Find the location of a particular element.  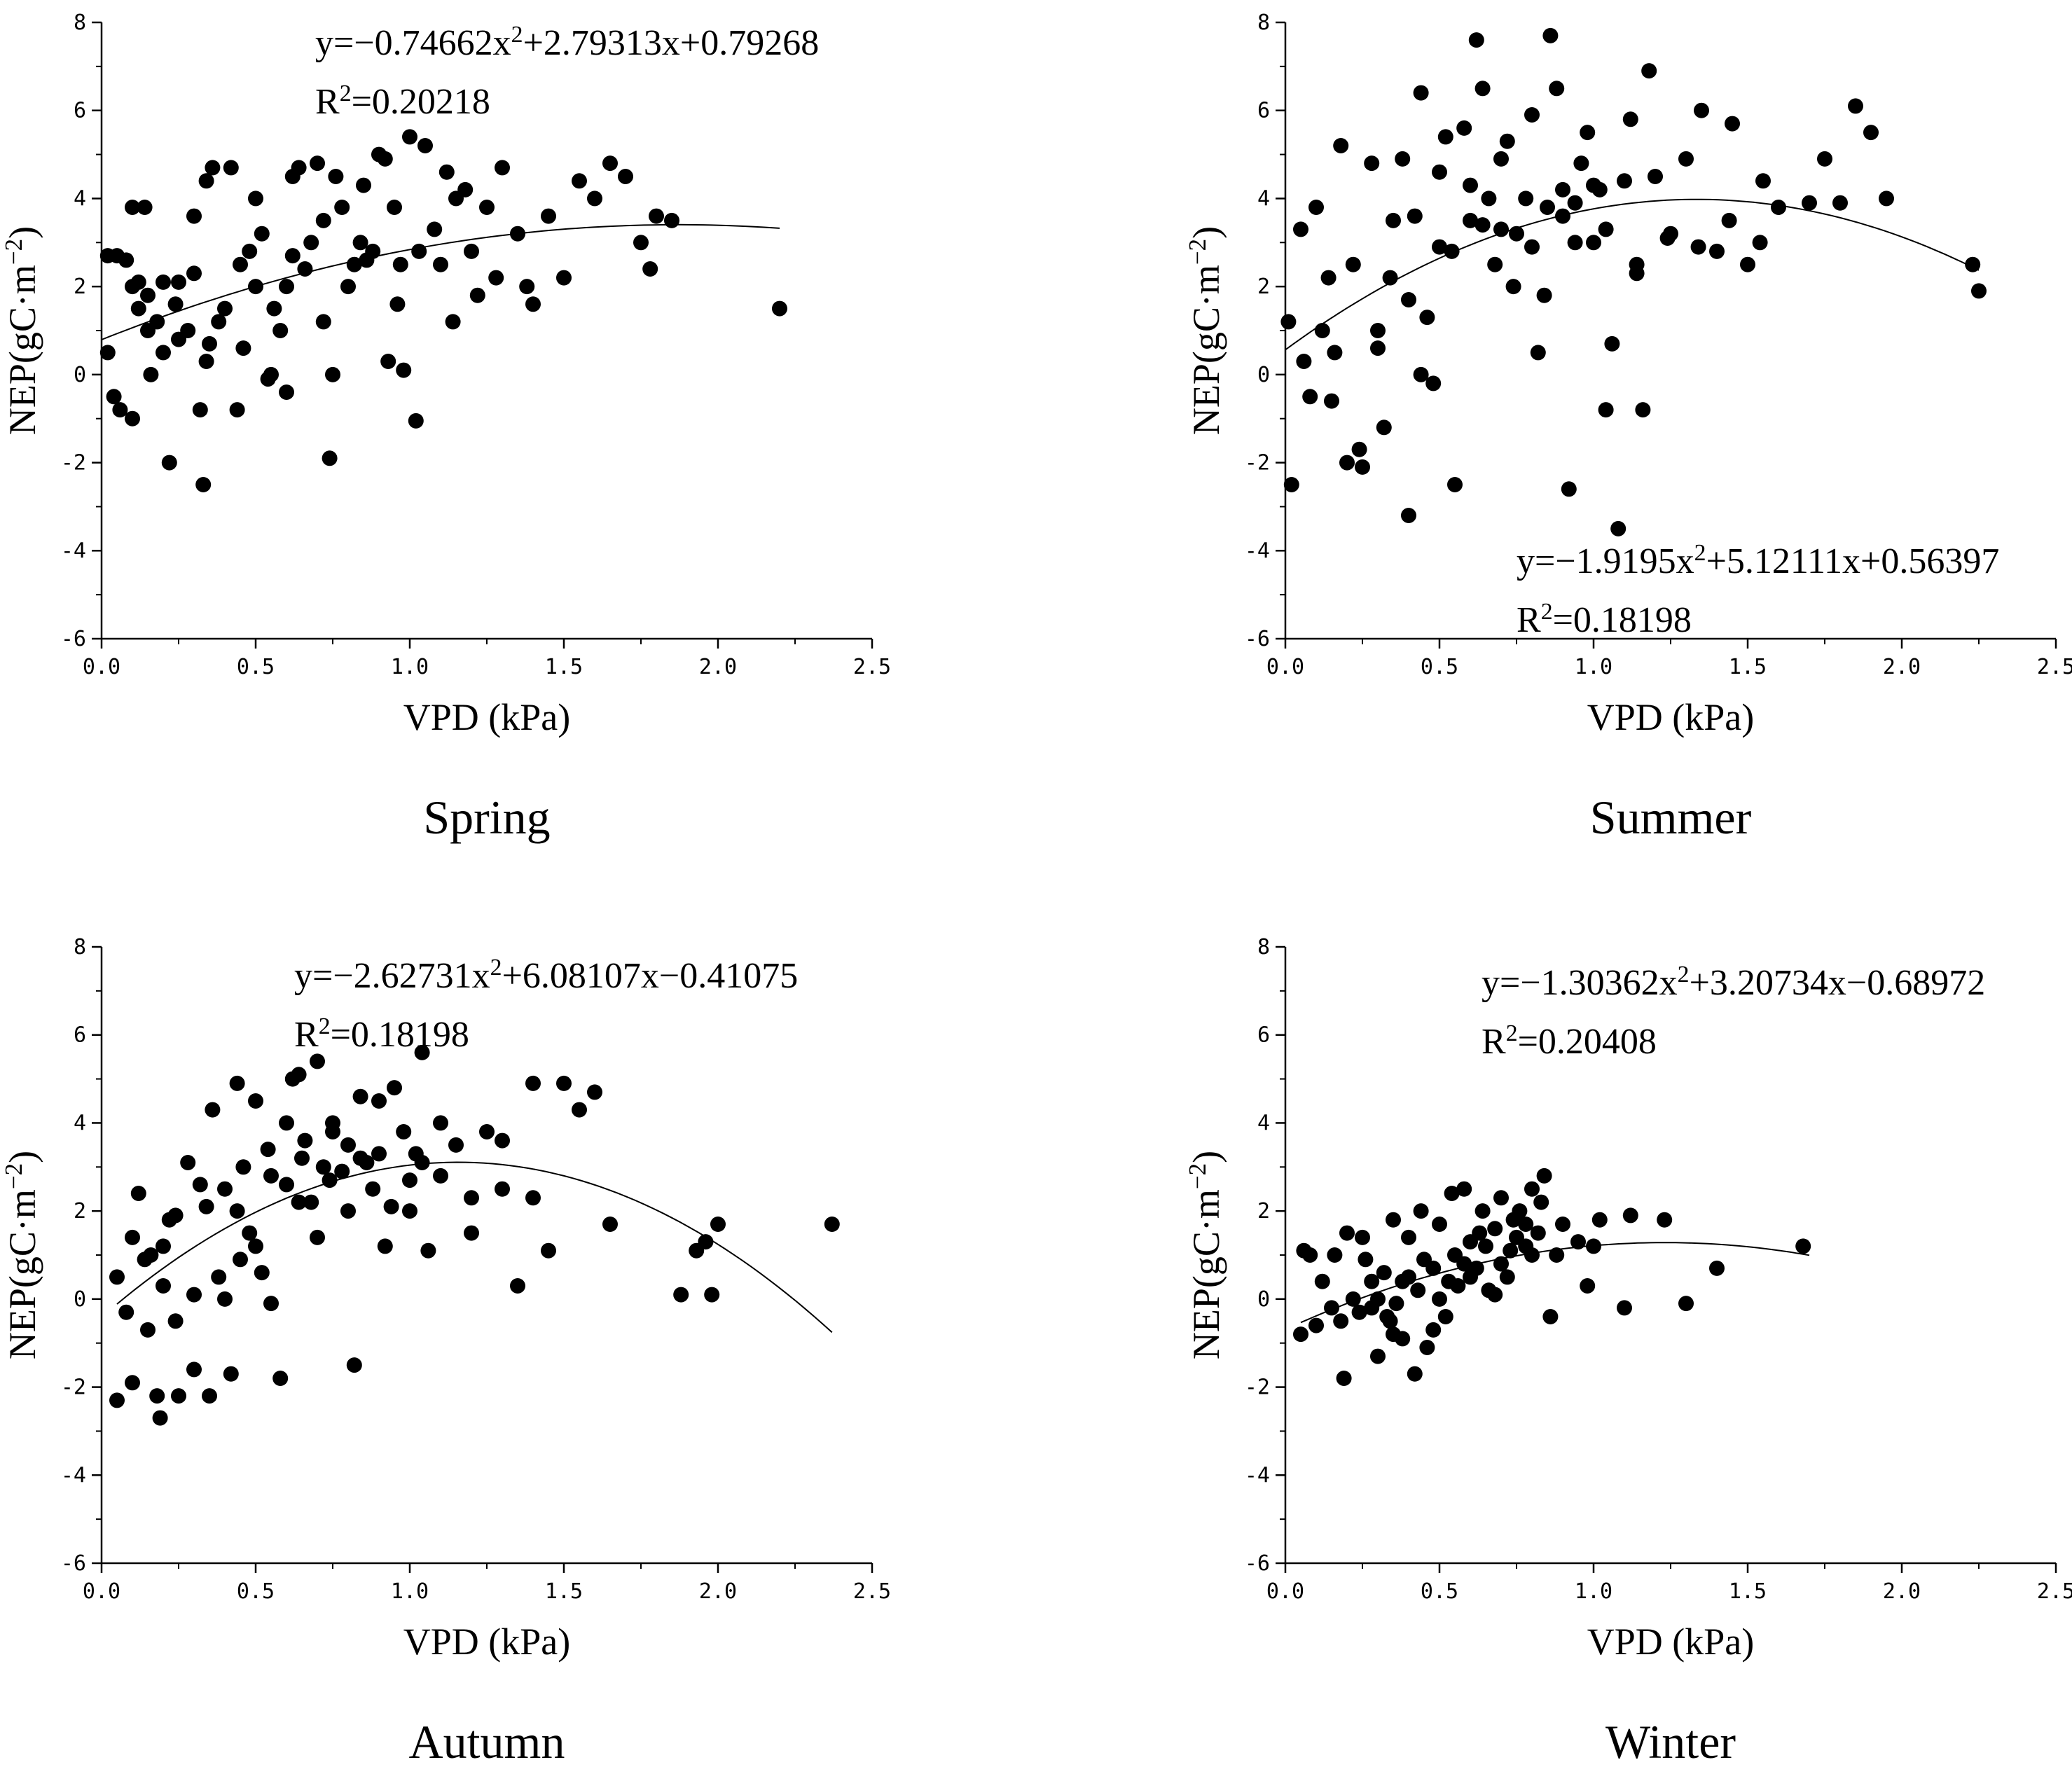

x-tick-label: 2.0 is located at coordinates (1902, 667).